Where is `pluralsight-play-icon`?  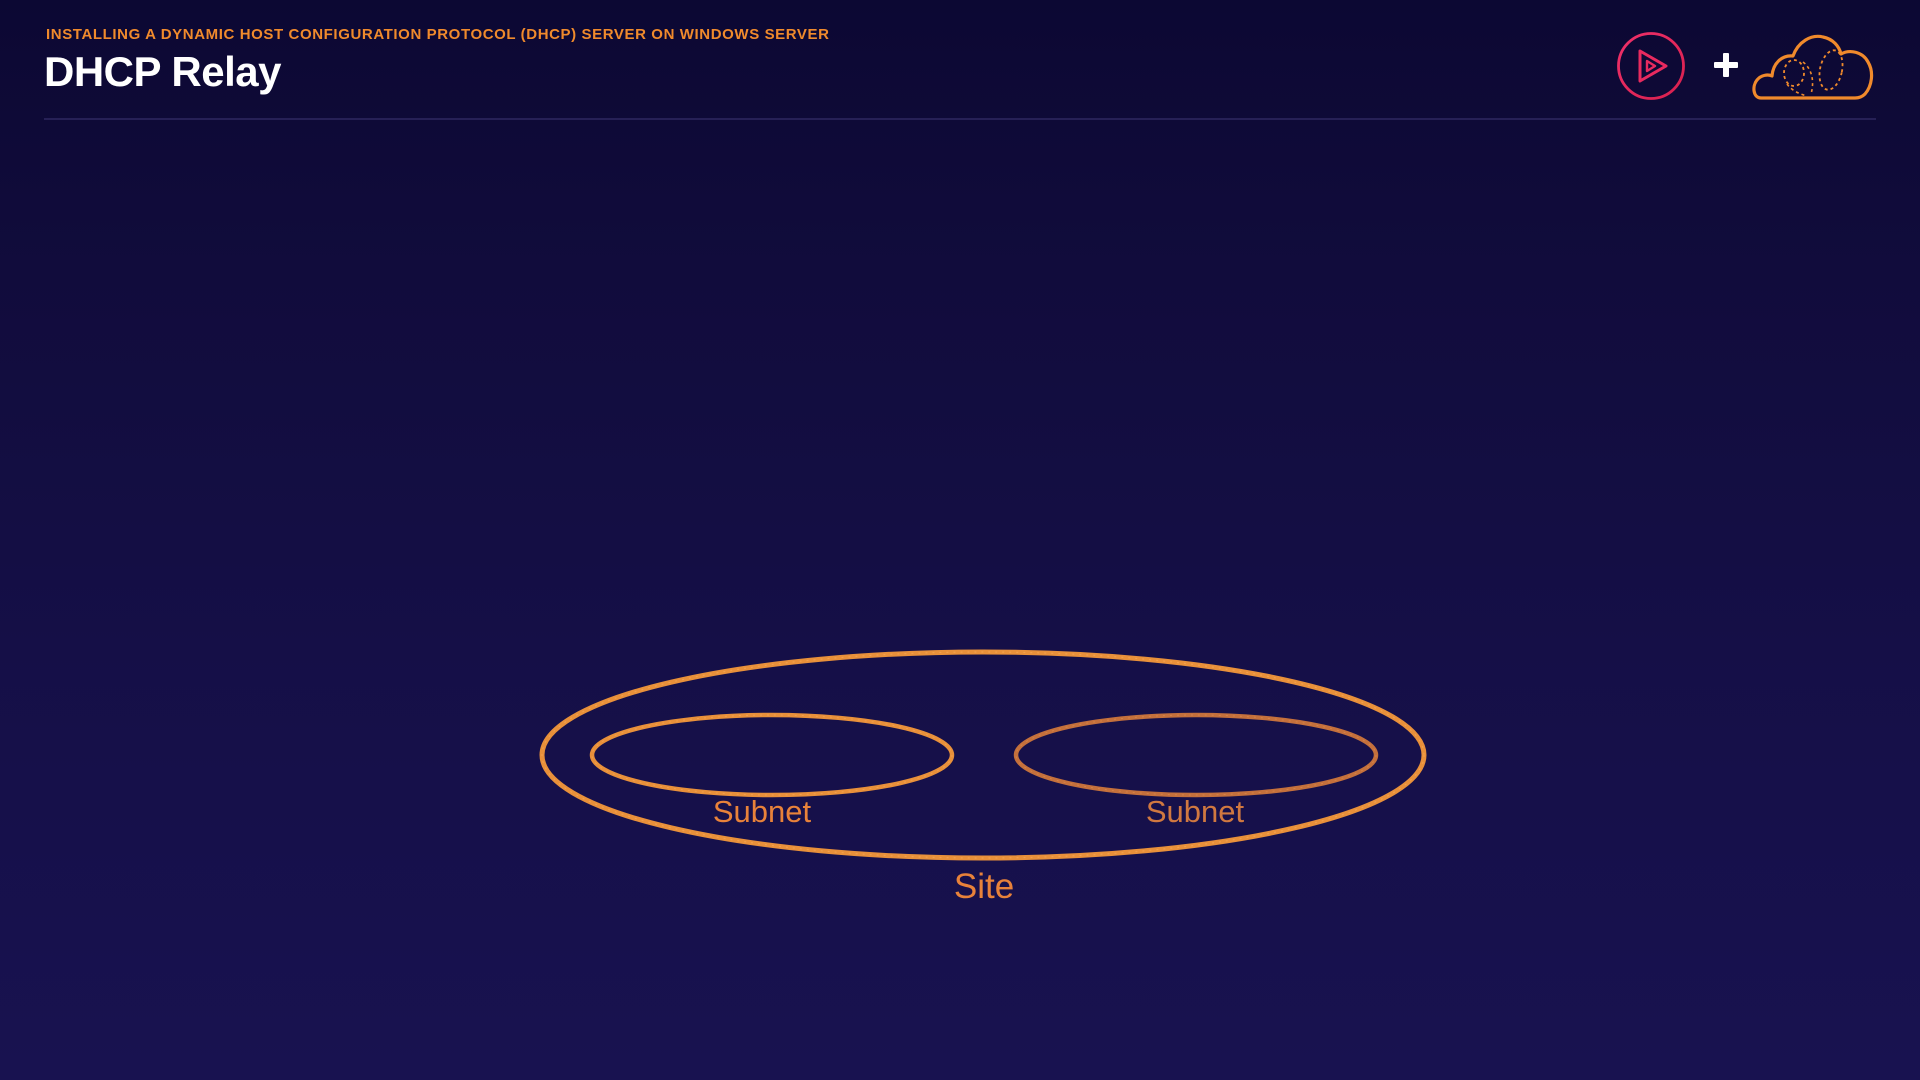
pluralsight-play-icon is located at coordinates (1651, 66).